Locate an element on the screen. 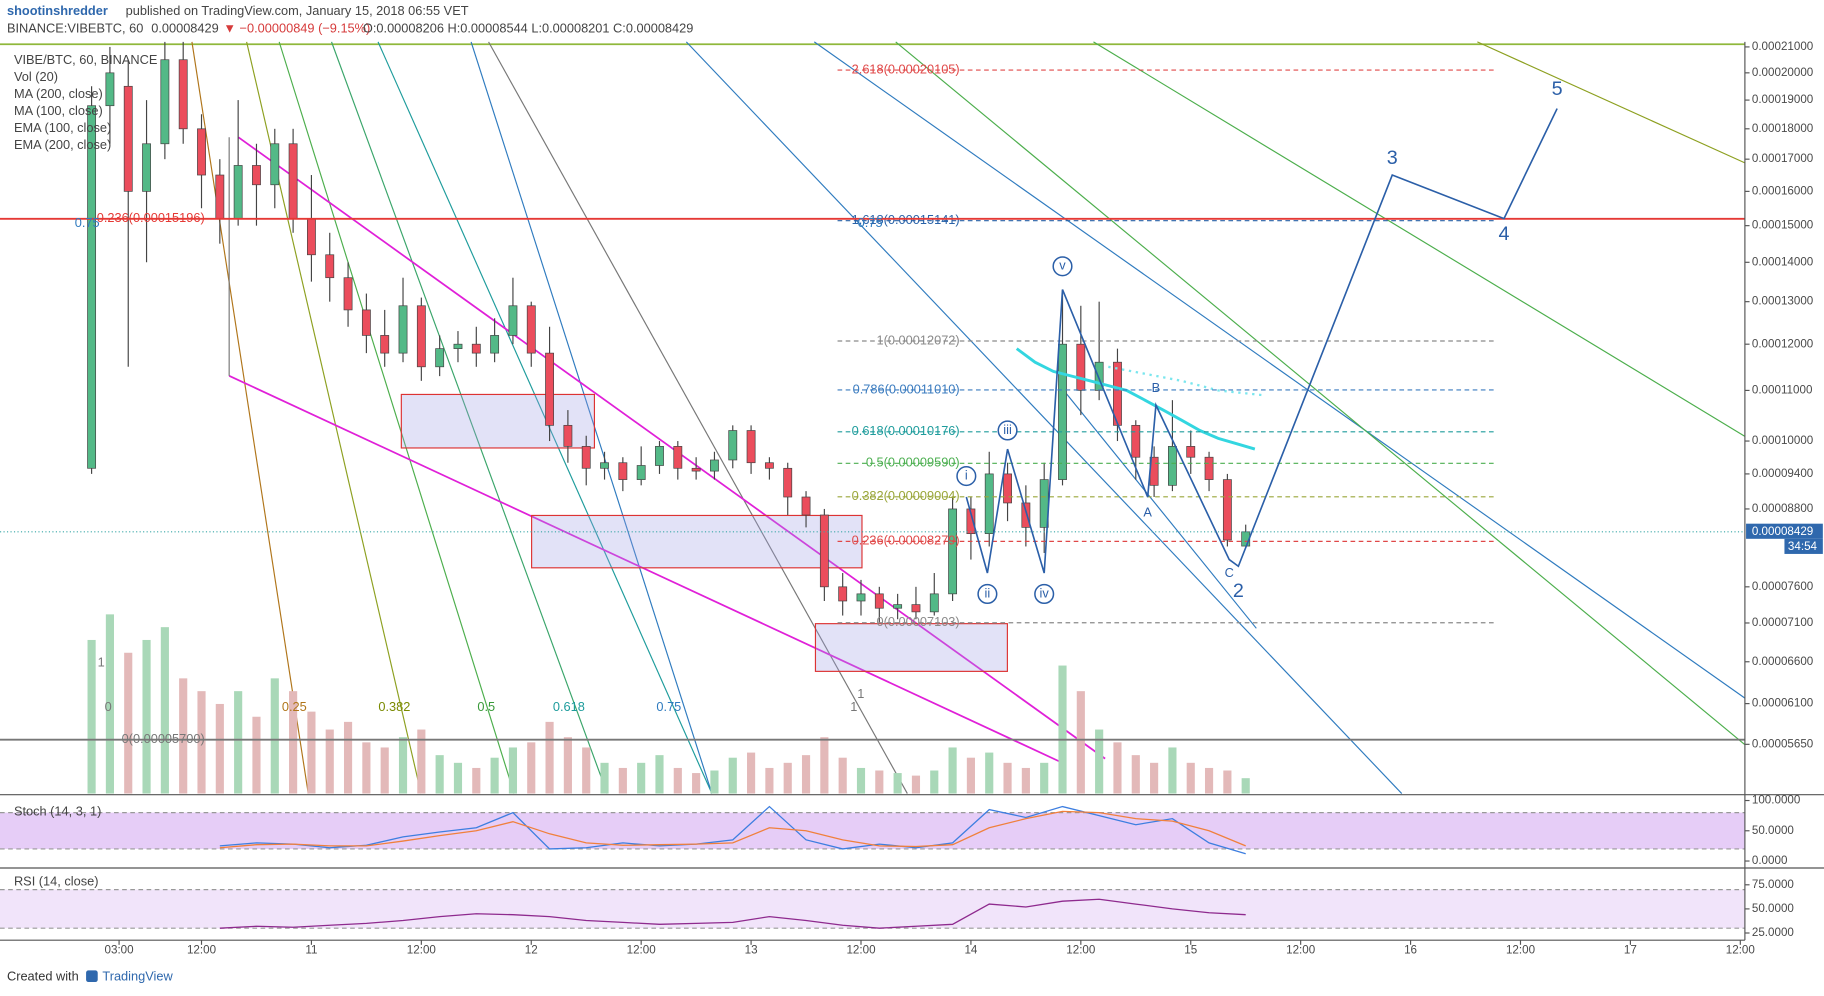  x-tick-label: 03:00 is located at coordinates (120, 950).